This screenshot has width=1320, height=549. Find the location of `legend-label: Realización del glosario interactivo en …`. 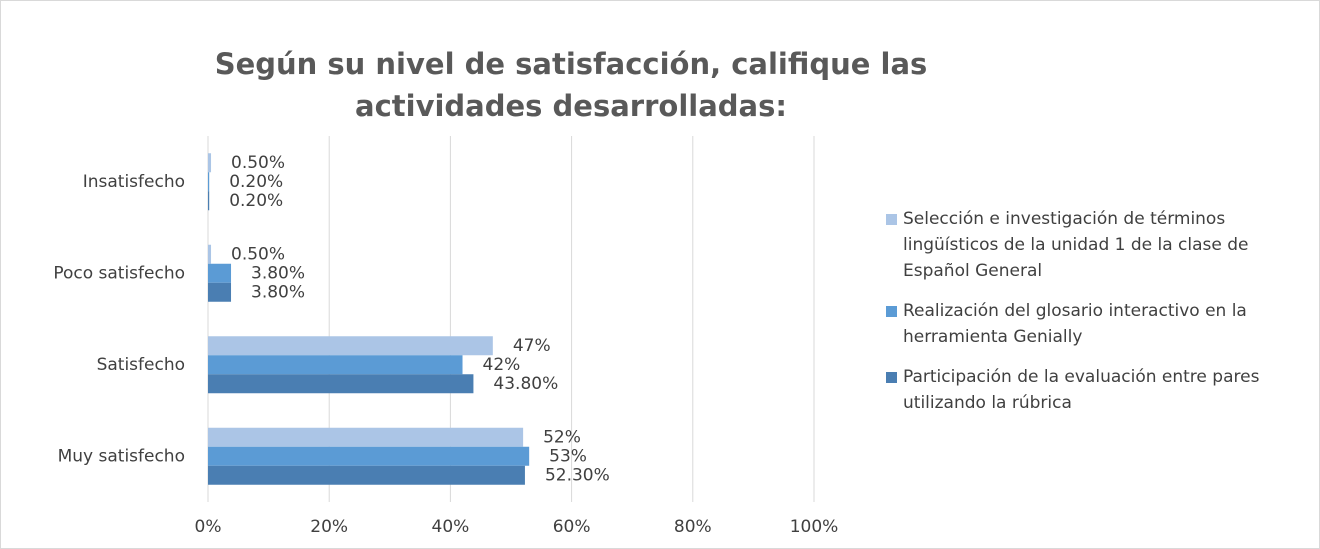

legend-label: Realización del glosario interactivo en … is located at coordinates (1075, 324).